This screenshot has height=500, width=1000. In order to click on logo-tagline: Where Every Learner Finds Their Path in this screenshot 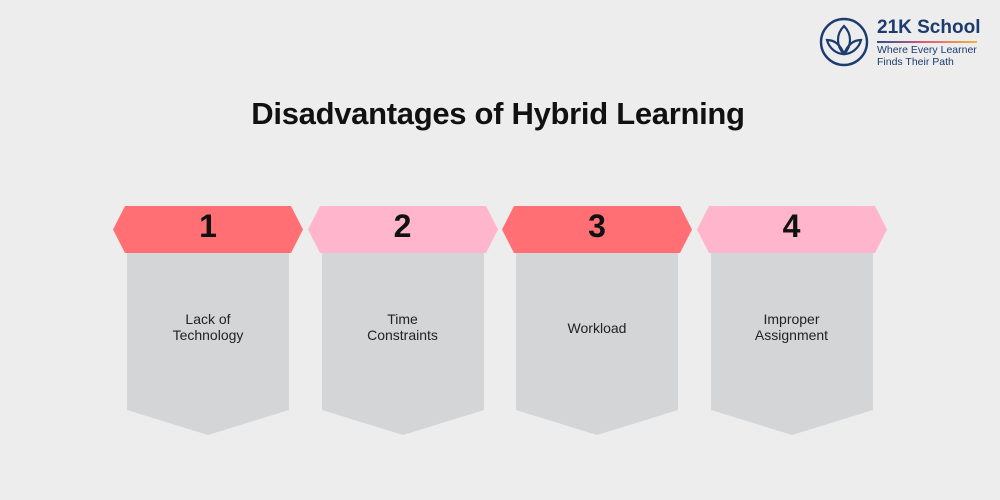, I will do `click(927, 56)`.